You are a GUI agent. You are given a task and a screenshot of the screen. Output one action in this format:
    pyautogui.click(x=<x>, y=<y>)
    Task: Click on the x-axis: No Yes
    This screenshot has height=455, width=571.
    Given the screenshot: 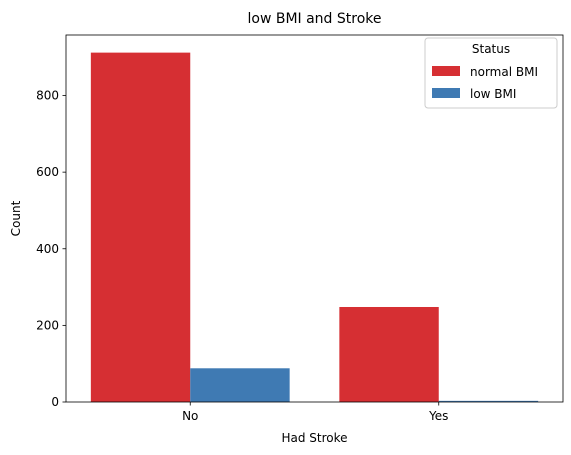 What is the action you would take?
    pyautogui.click(x=315, y=412)
    